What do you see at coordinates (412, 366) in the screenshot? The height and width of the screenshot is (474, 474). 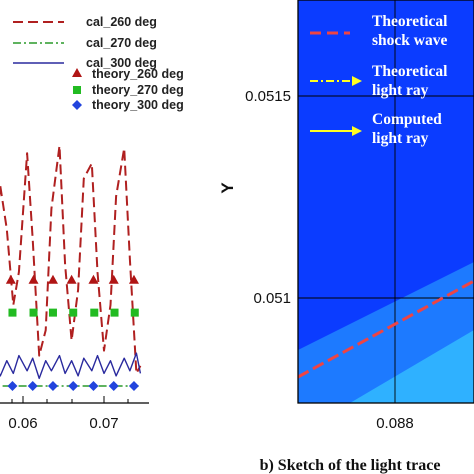 I see `field-band-light` at bounding box center [412, 366].